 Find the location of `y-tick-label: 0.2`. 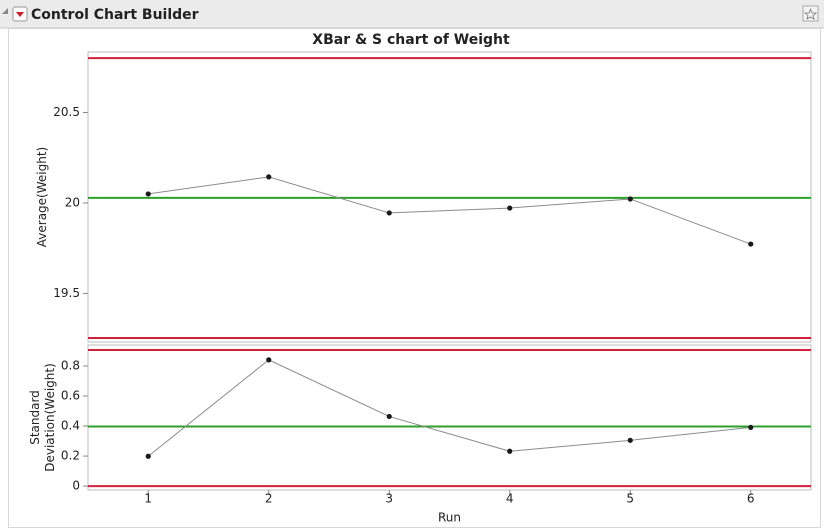

y-tick-label: 0.2 is located at coordinates (70, 456).